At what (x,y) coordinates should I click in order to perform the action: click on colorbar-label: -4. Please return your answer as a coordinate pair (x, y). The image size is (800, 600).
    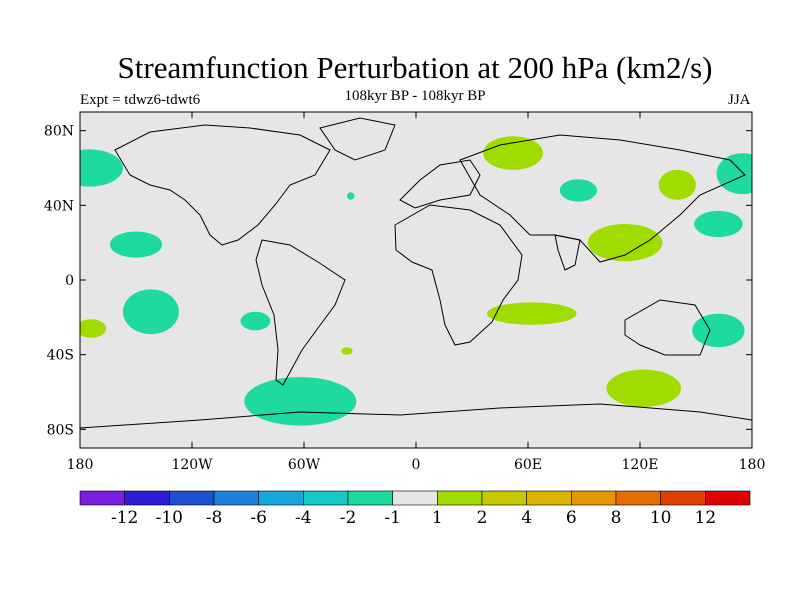
    Looking at the image, I should click on (303, 518).